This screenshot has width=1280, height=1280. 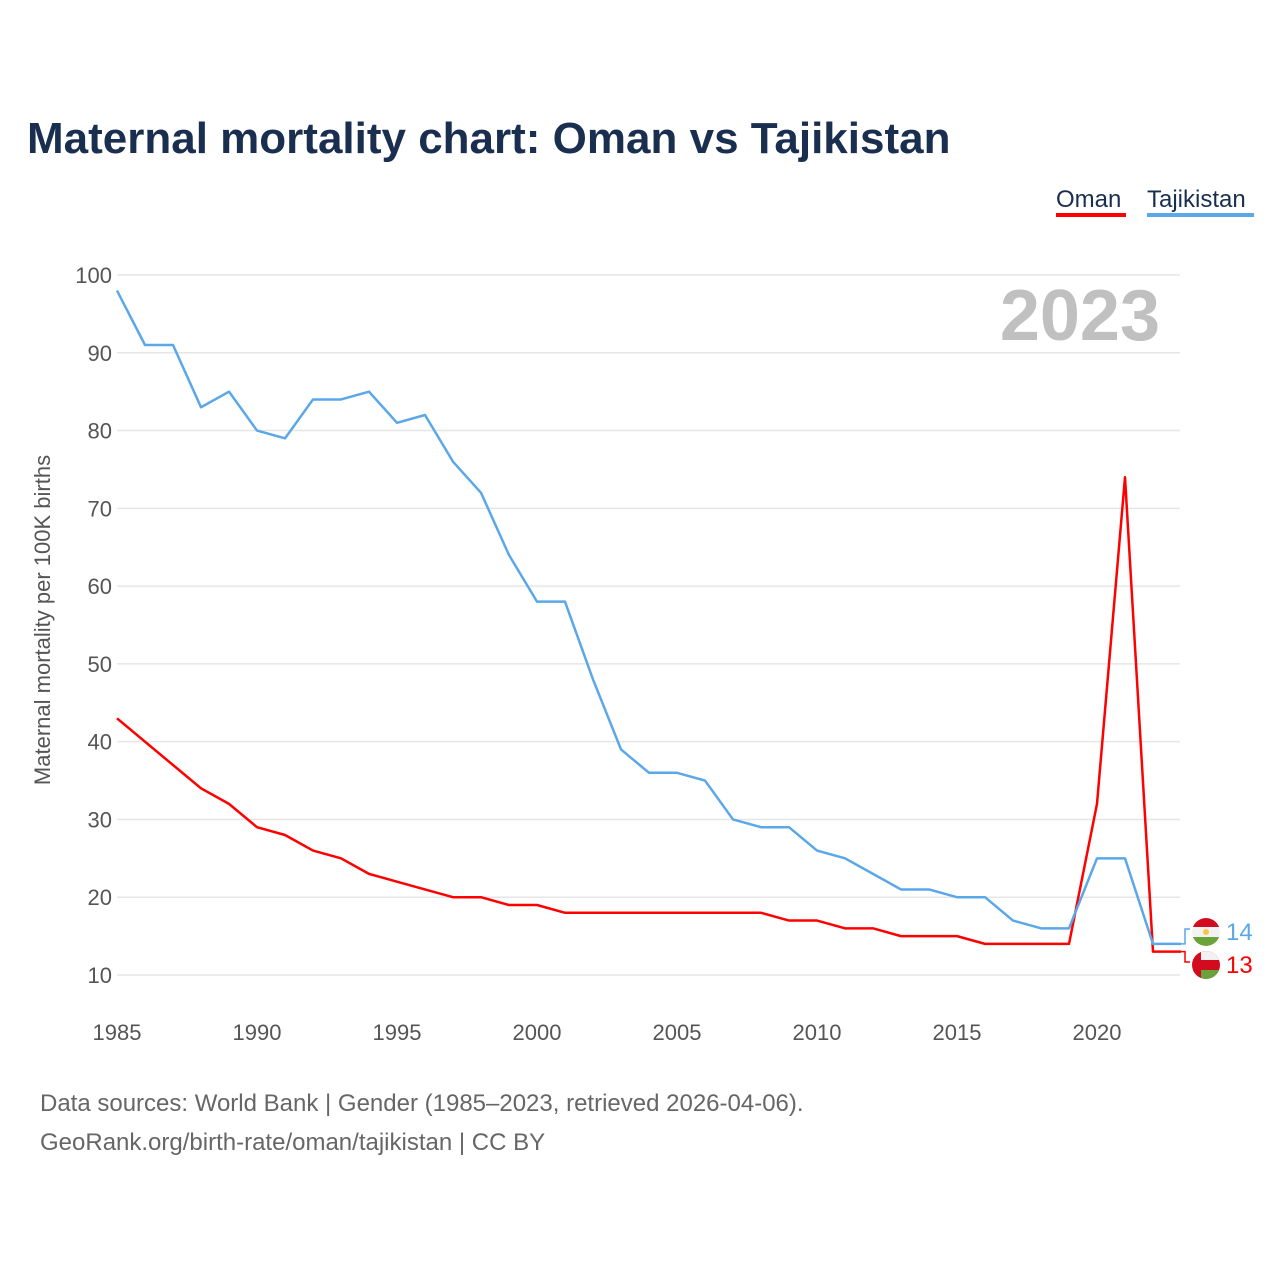 What do you see at coordinates (100, 742) in the screenshot?
I see `y-tick-label: 40` at bounding box center [100, 742].